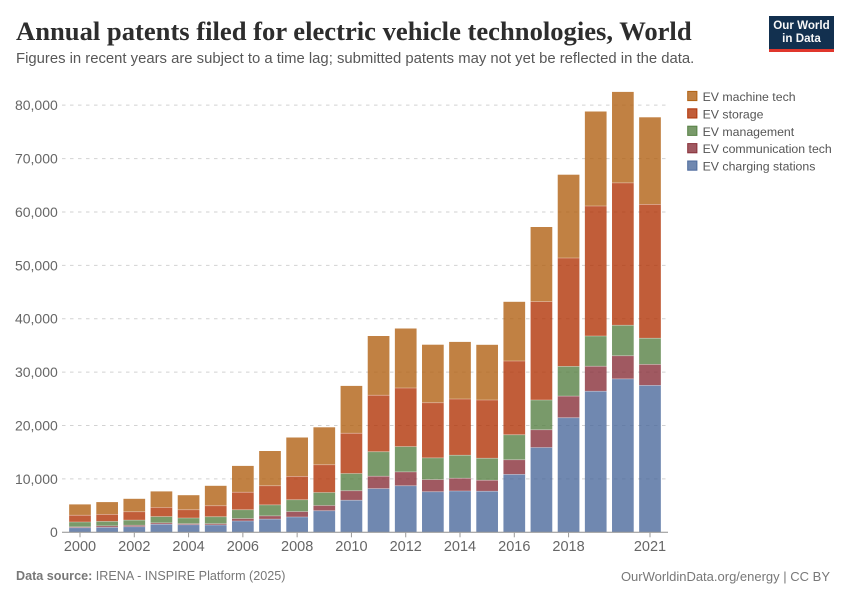 This screenshot has height=600, width=850. I want to click on svg-text: 2004, so click(188, 547).